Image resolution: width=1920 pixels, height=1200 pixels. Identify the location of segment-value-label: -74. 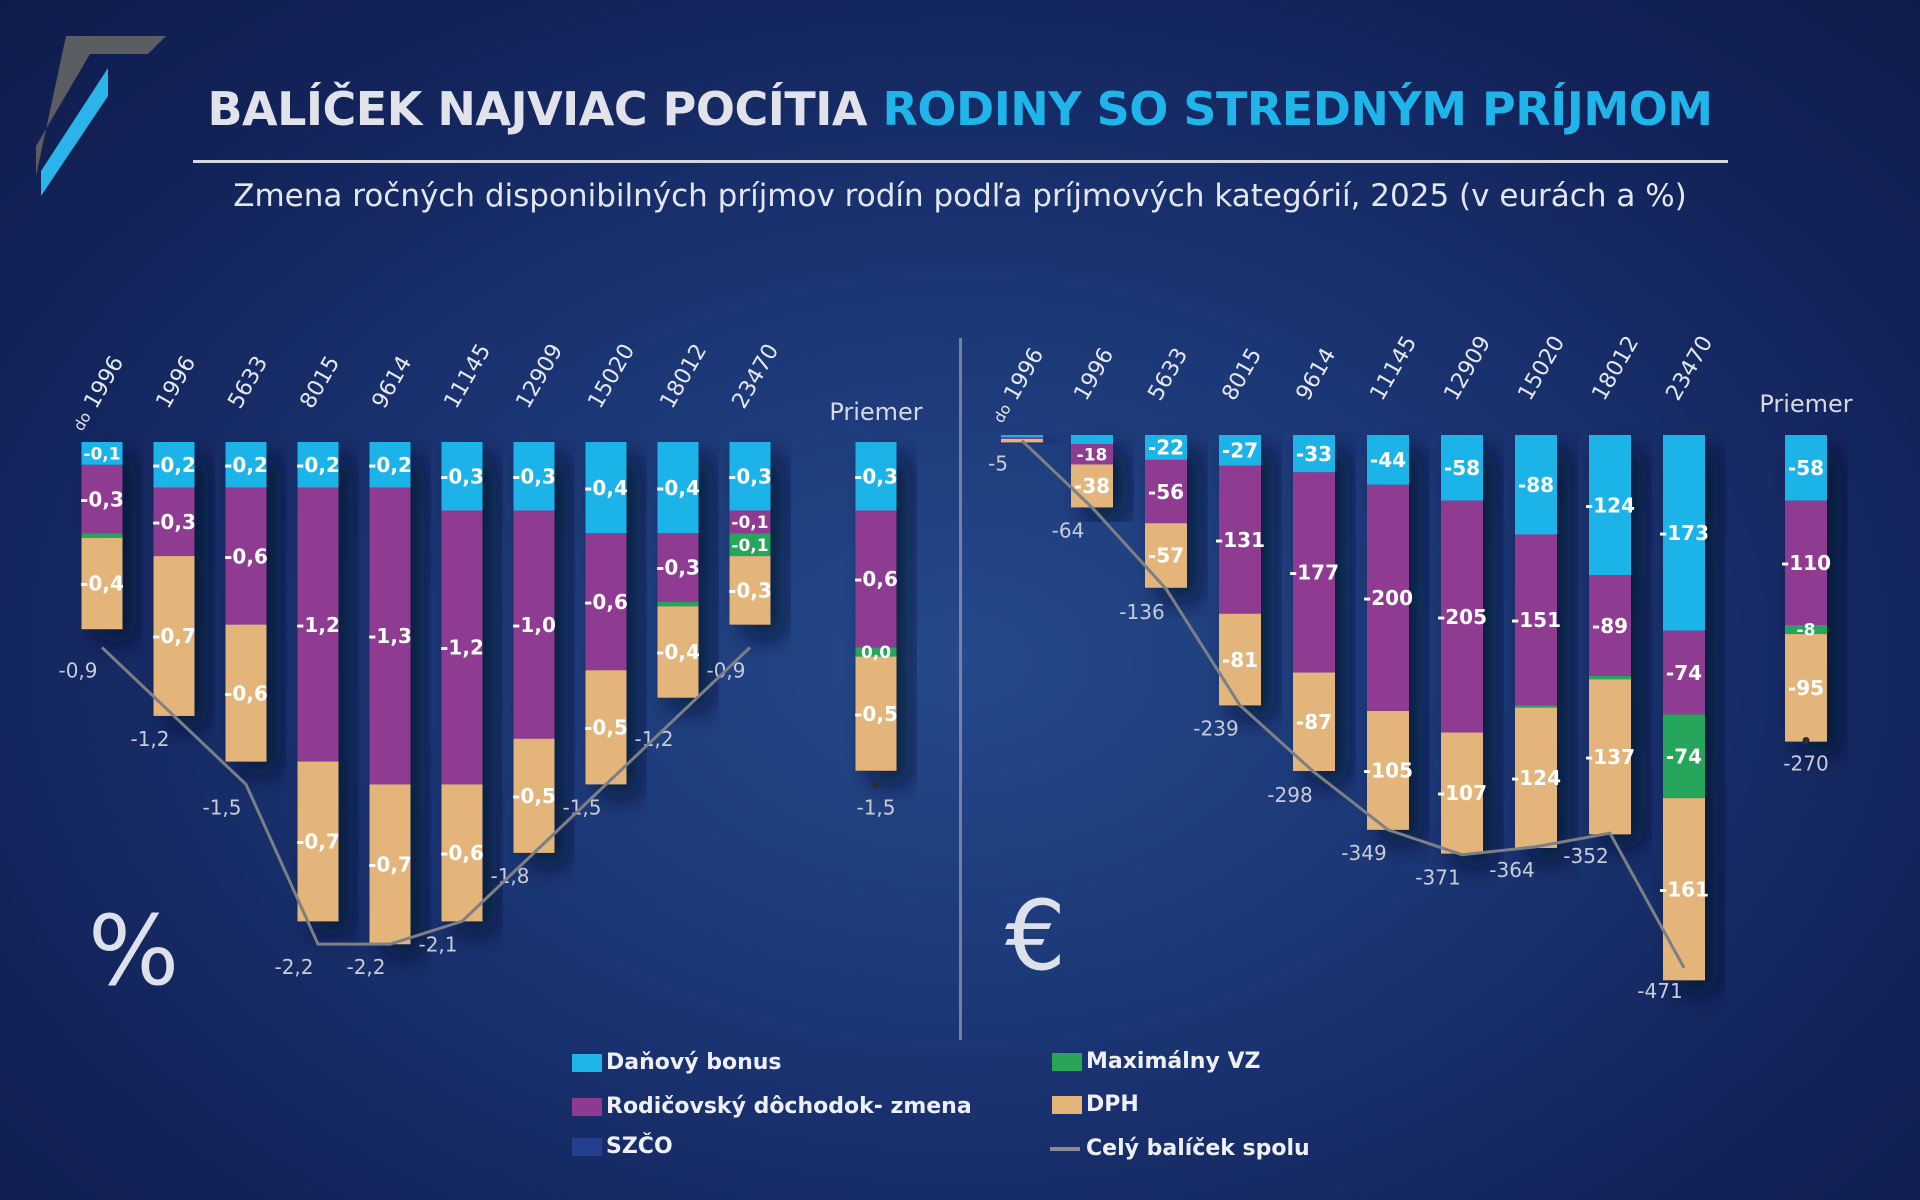
(1684, 673).